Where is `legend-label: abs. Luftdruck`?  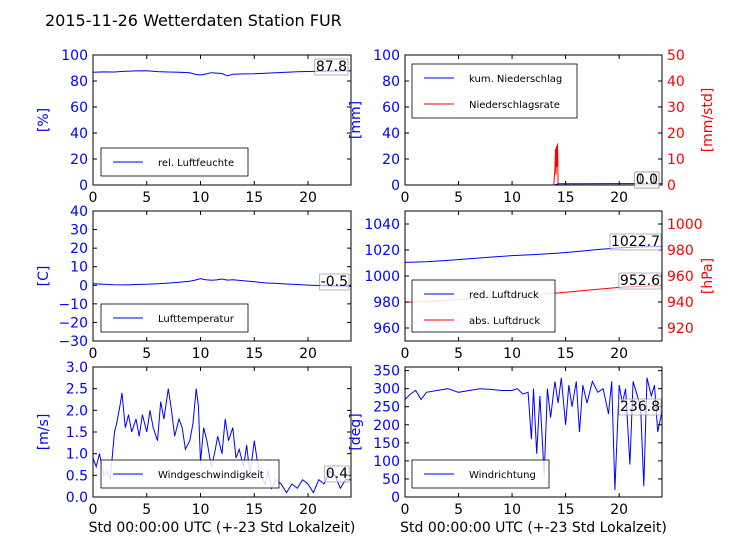 legend-label: abs. Luftdruck is located at coordinates (504, 321).